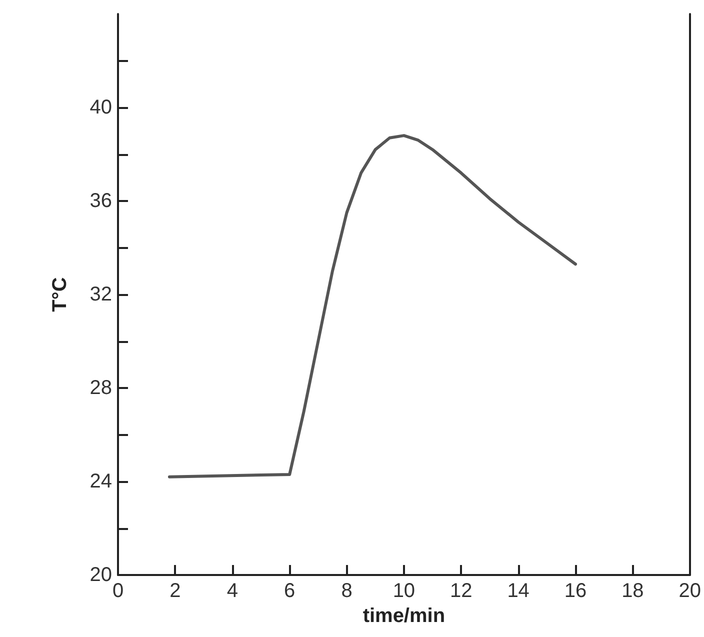 This screenshot has width=704, height=637. I want to click on x-tick-label: 18, so click(633, 591).